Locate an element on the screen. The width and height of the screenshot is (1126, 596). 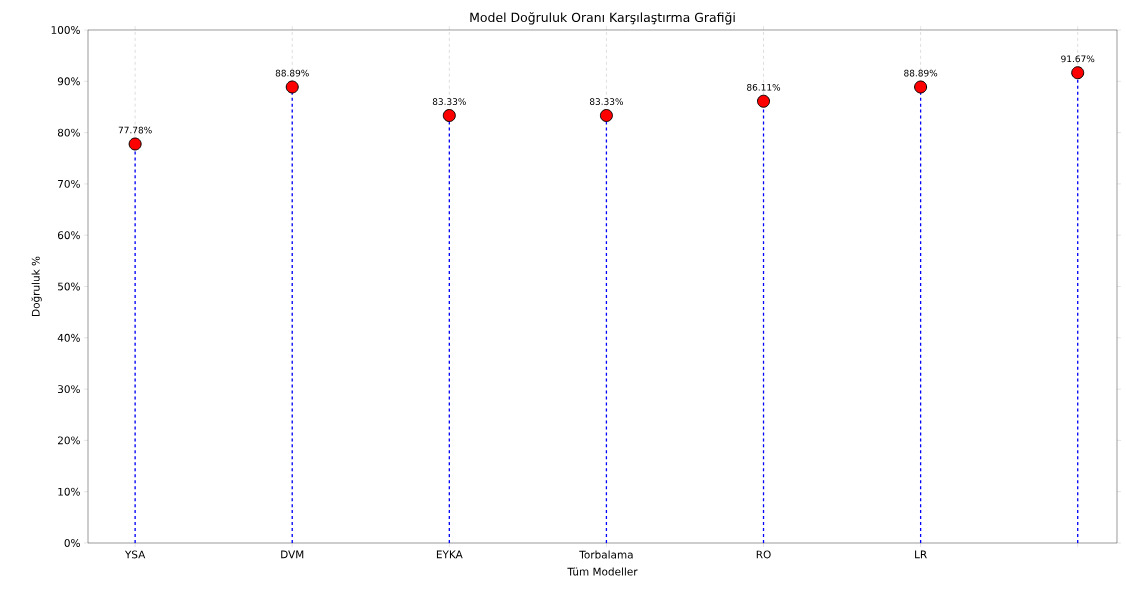
y-tick-label: 20% is located at coordinates (68, 440).